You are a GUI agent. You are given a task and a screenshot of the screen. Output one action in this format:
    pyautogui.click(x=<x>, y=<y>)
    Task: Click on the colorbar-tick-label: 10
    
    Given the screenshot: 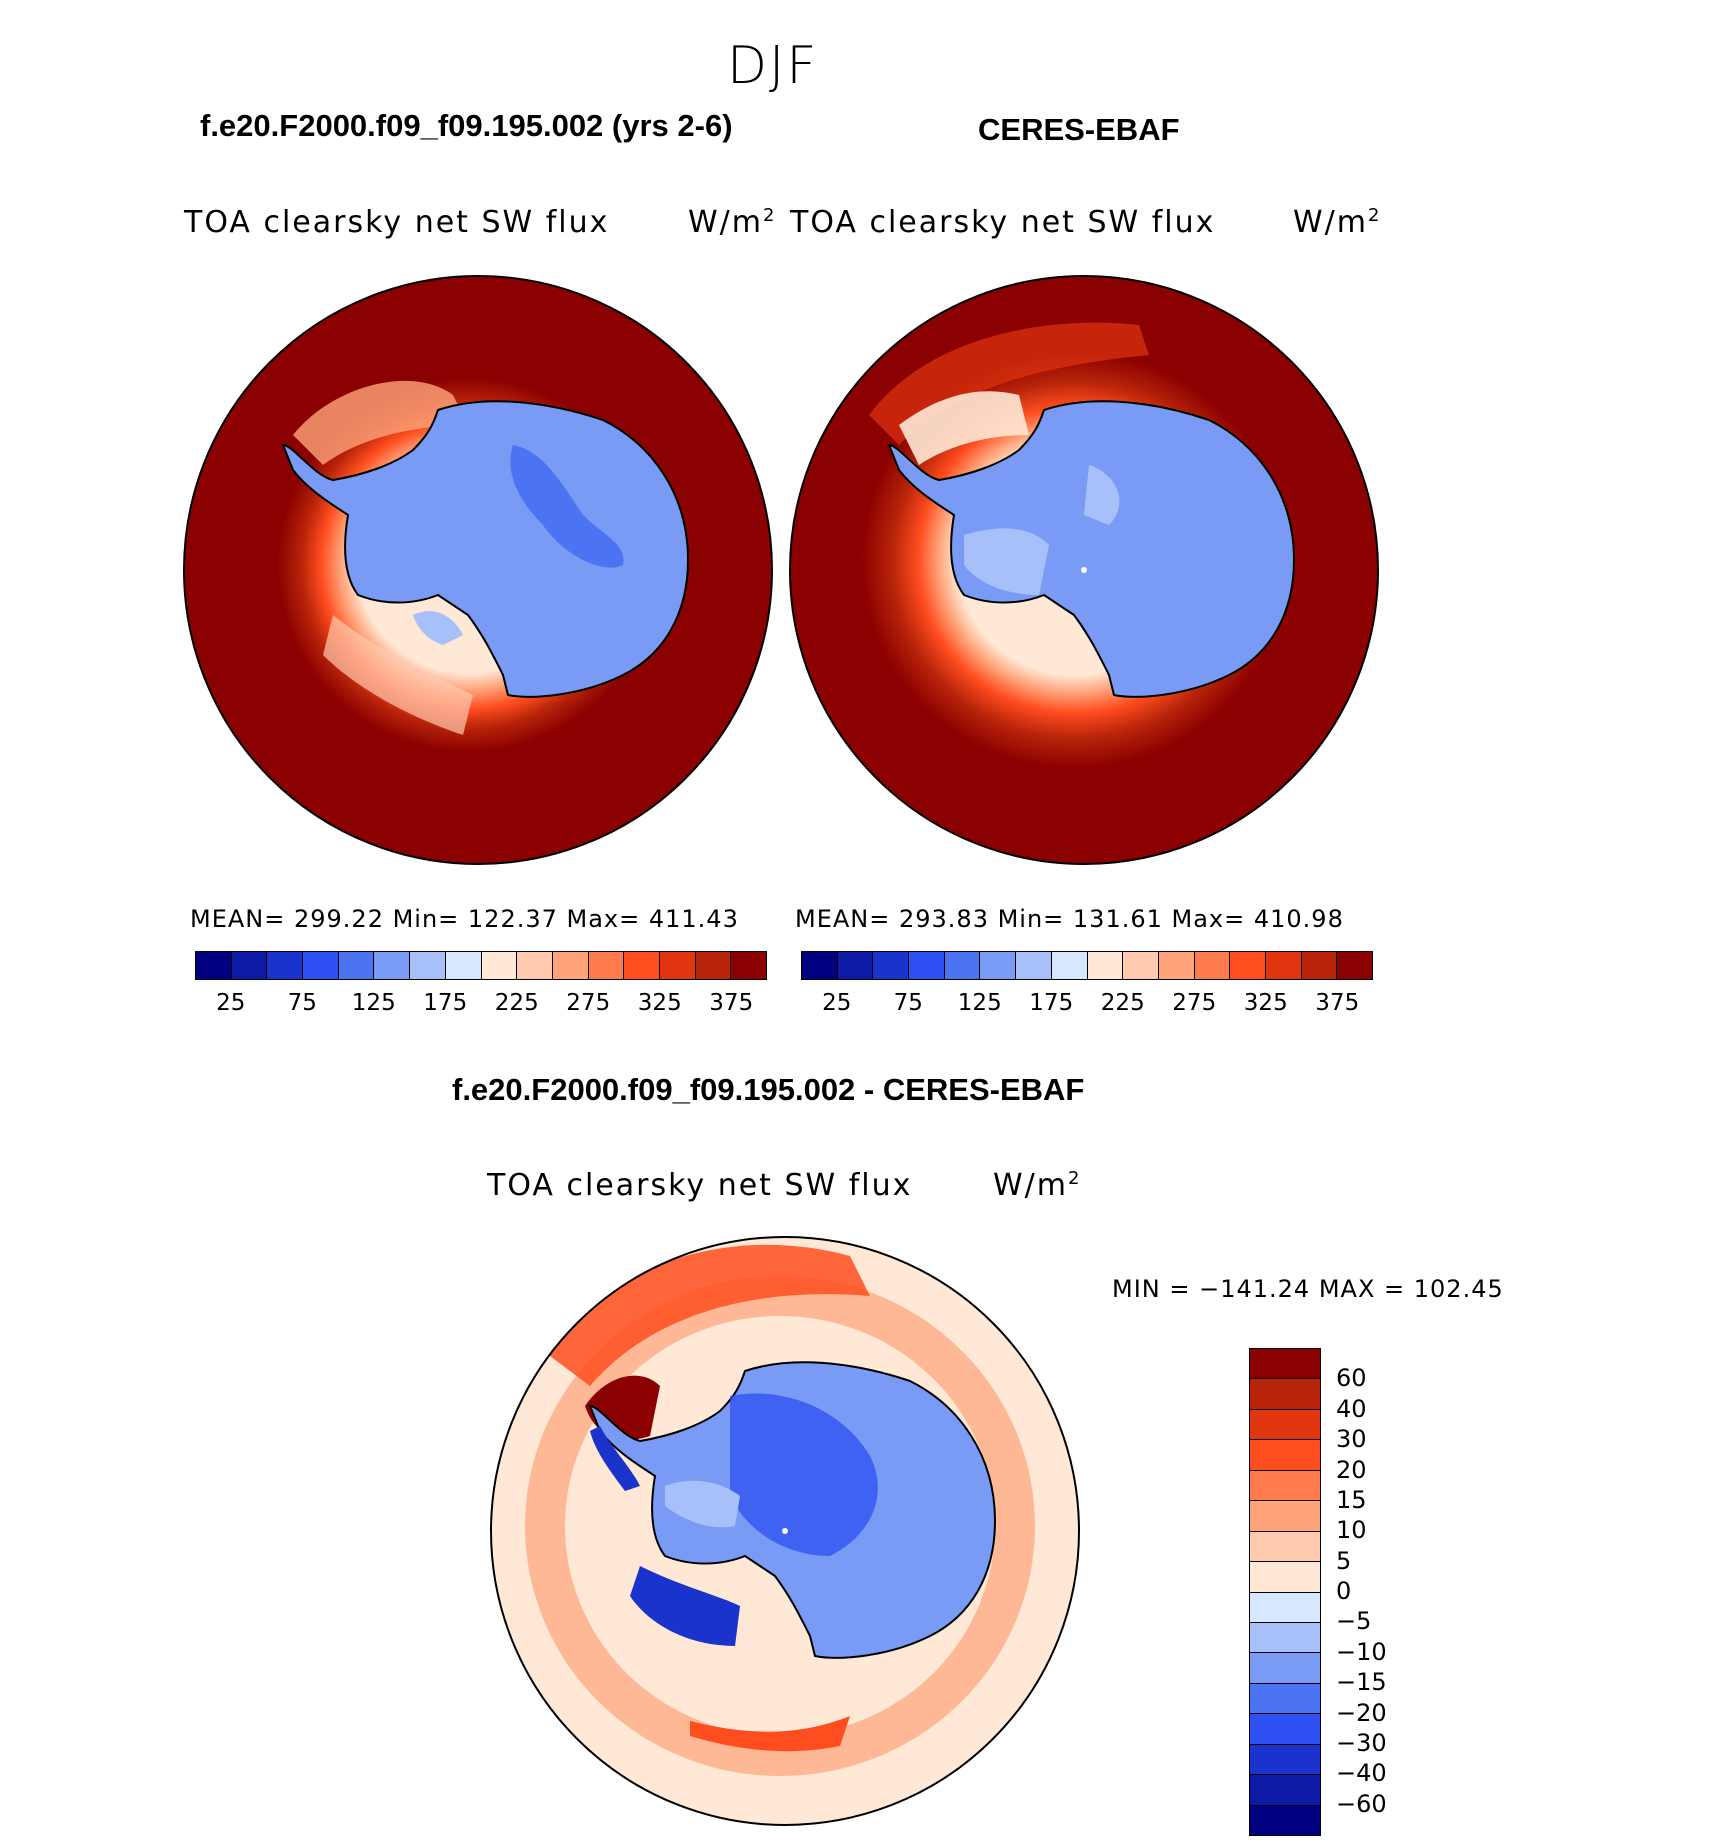 What is the action you would take?
    pyautogui.click(x=1351, y=1530)
    